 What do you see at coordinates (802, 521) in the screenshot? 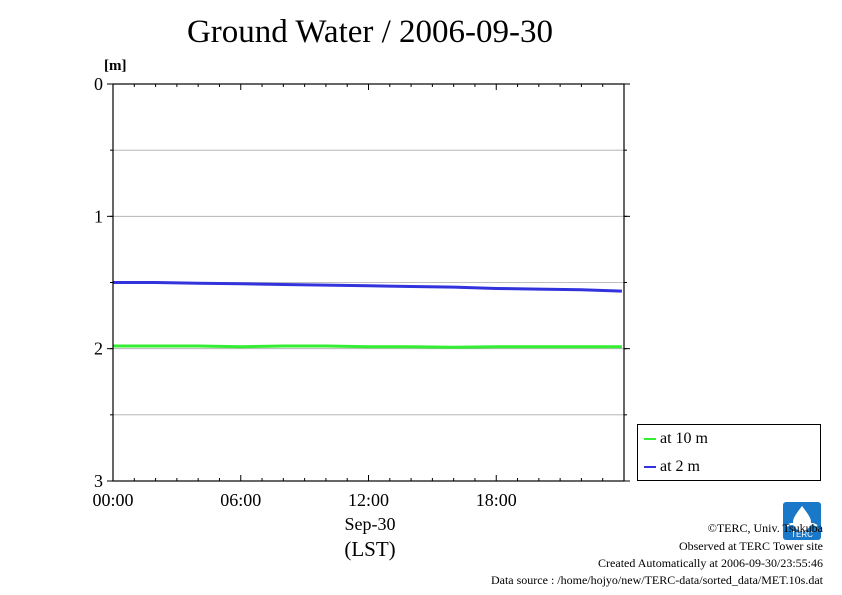
I see `terc-logo-icon: TERC` at bounding box center [802, 521].